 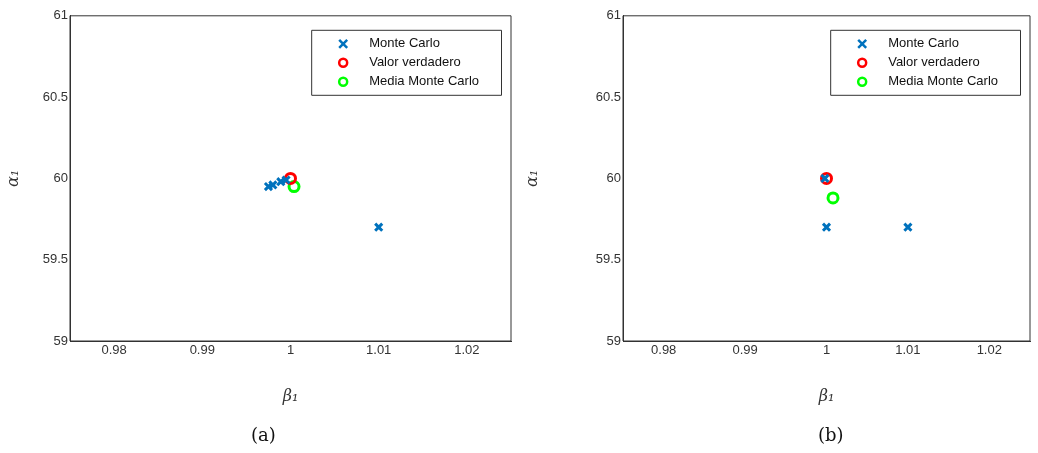 I want to click on text: (b), so click(x=831, y=434).